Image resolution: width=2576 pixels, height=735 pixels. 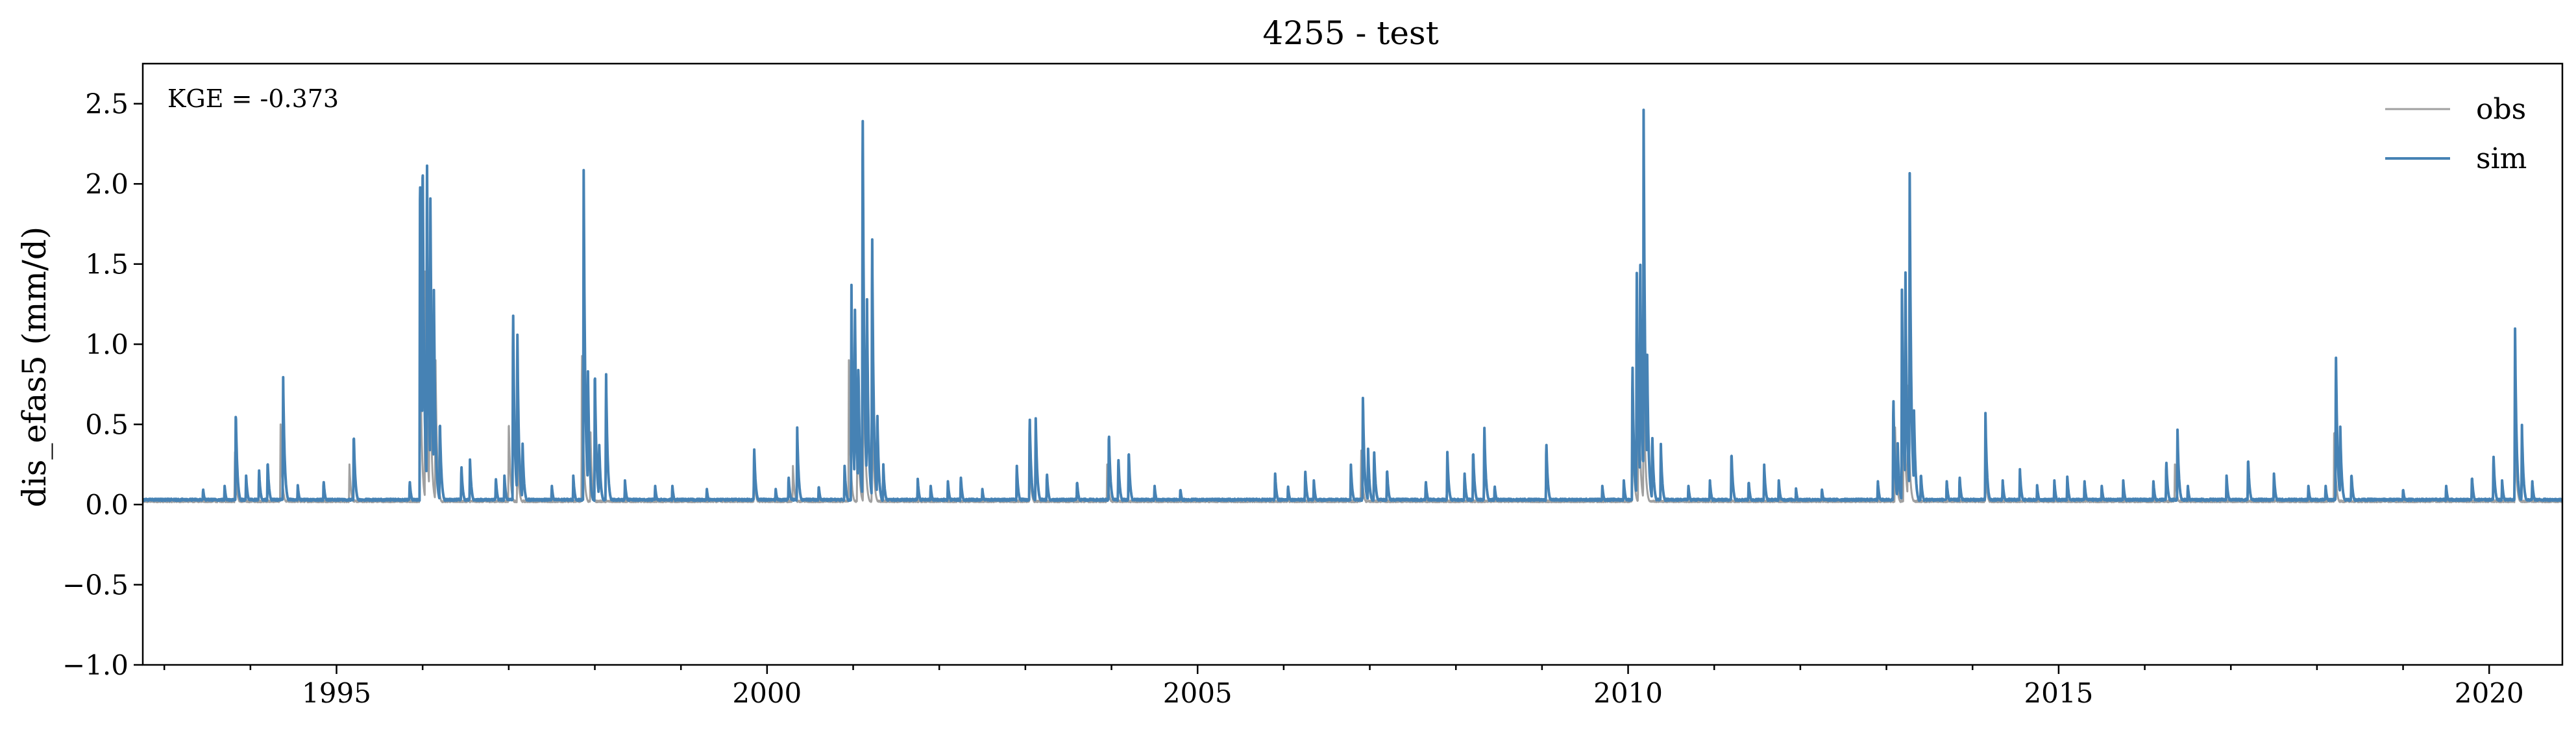 I want to click on x-tick-label: 2020, so click(x=2489, y=693).